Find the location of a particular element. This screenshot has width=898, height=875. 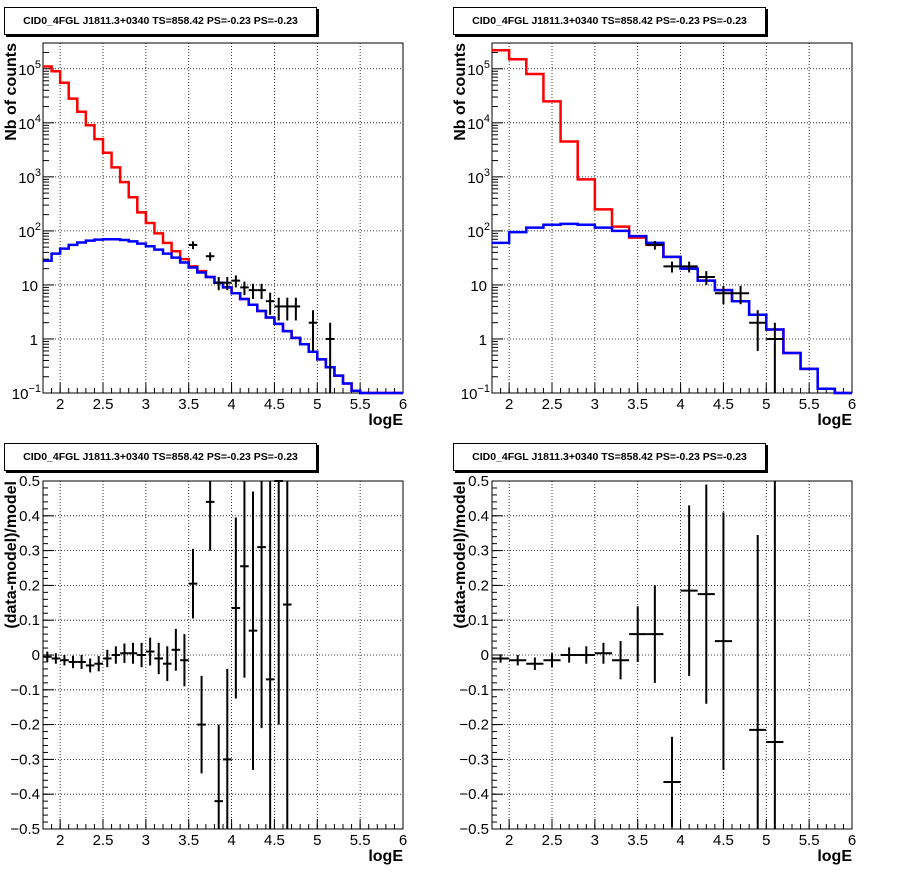

y-tick-label: 0.5 is located at coordinates (478, 481).